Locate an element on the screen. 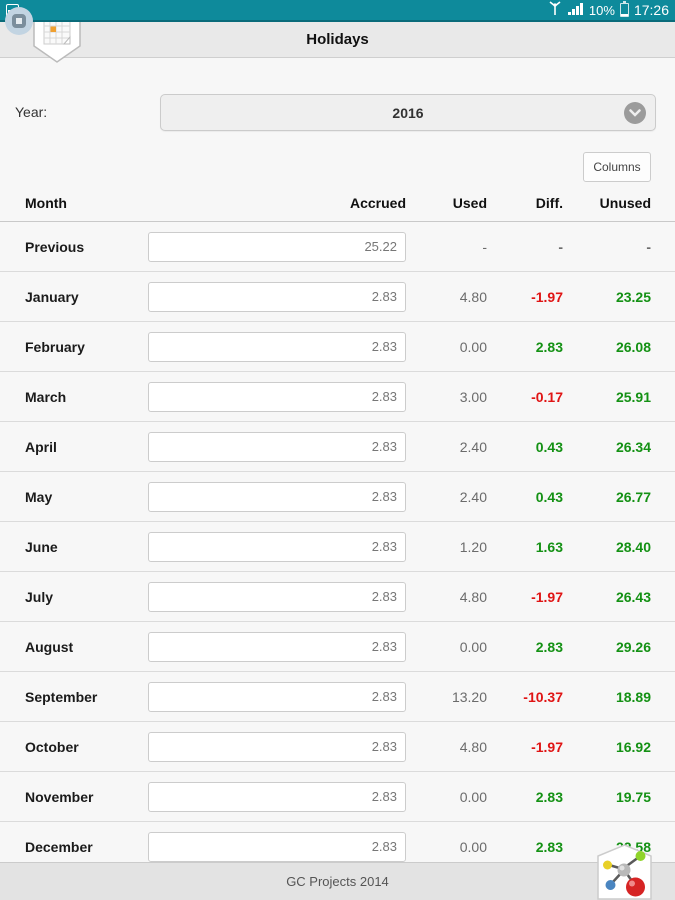  unused-value: 19.75 is located at coordinates (633, 796).